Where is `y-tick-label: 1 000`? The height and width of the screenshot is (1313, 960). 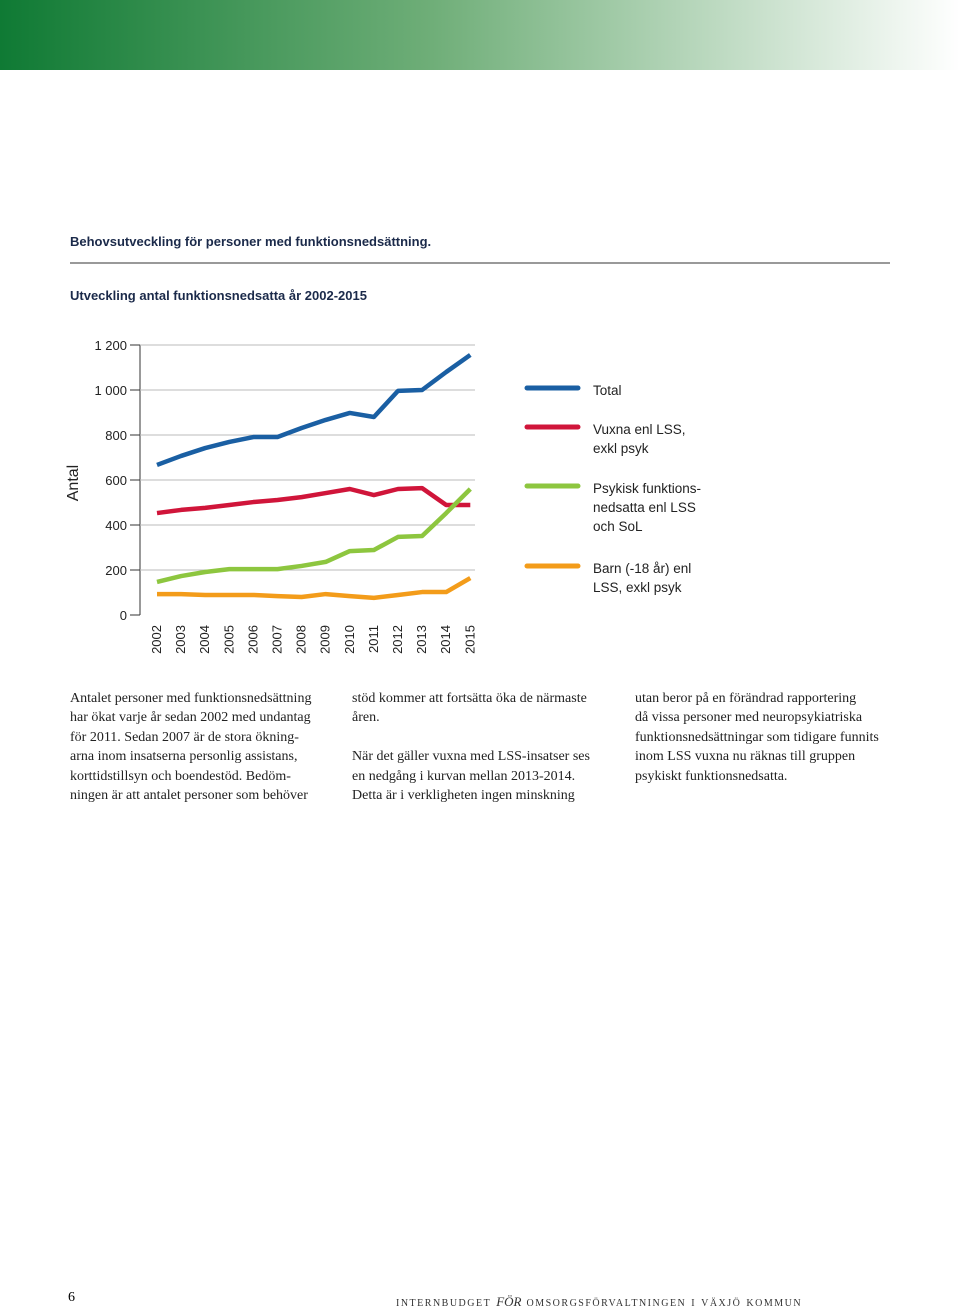 y-tick-label: 1 000 is located at coordinates (110, 390).